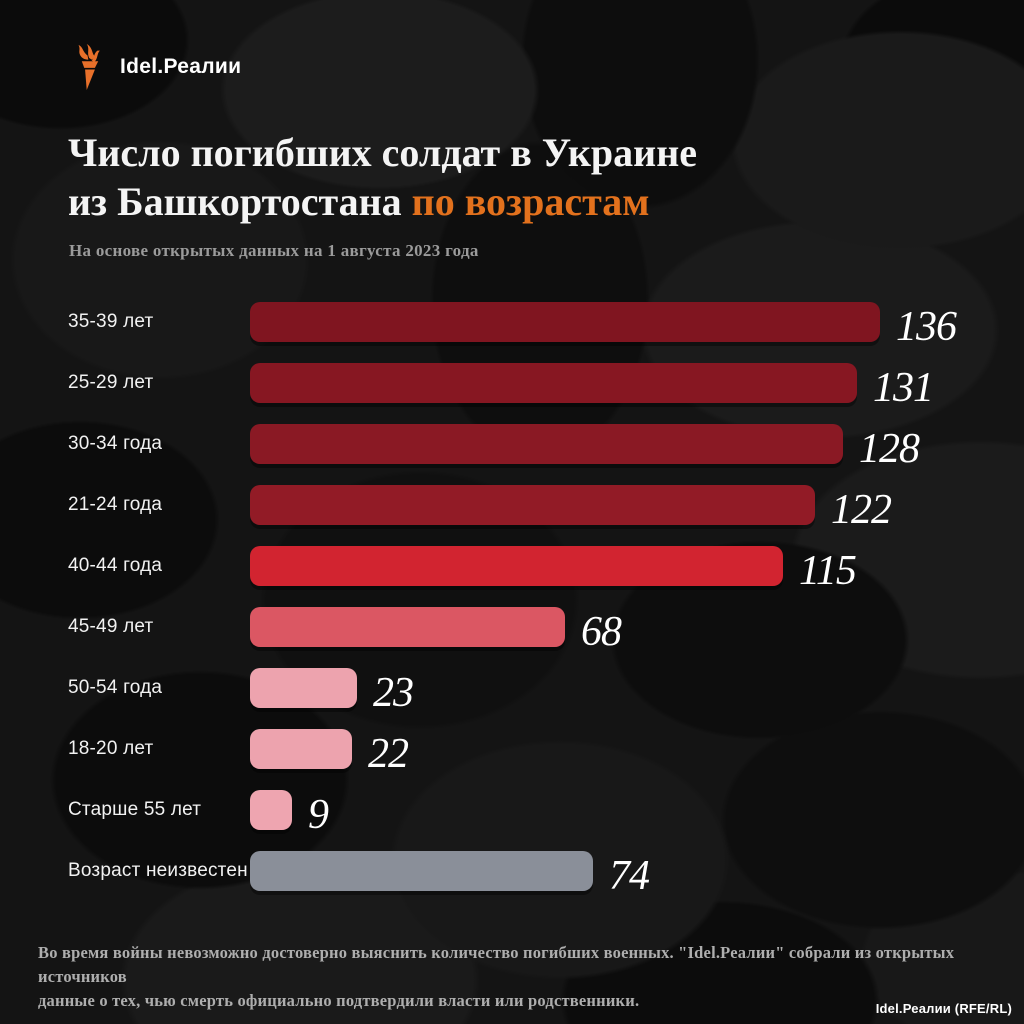  What do you see at coordinates (235, 201) in the screenshot?
I see `title-line2: из Башкортостана` at bounding box center [235, 201].